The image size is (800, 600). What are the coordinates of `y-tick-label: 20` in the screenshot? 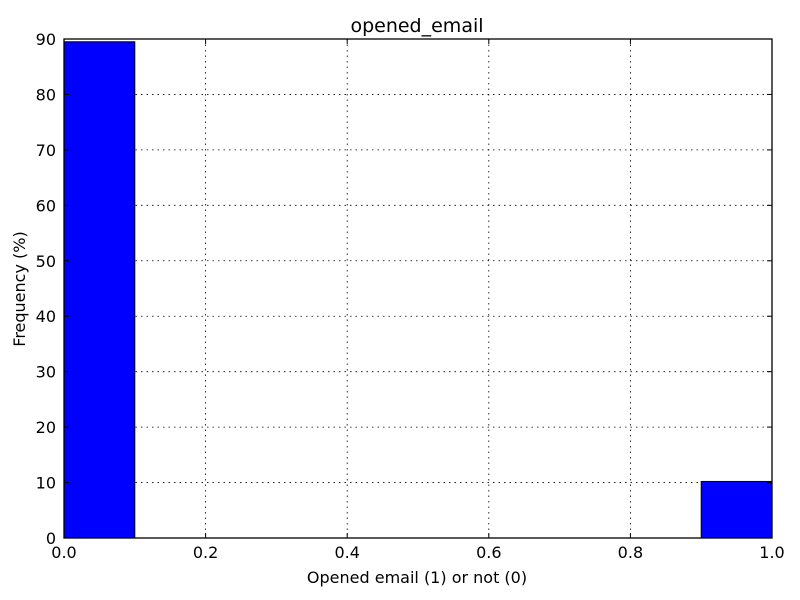 It's located at (46, 427).